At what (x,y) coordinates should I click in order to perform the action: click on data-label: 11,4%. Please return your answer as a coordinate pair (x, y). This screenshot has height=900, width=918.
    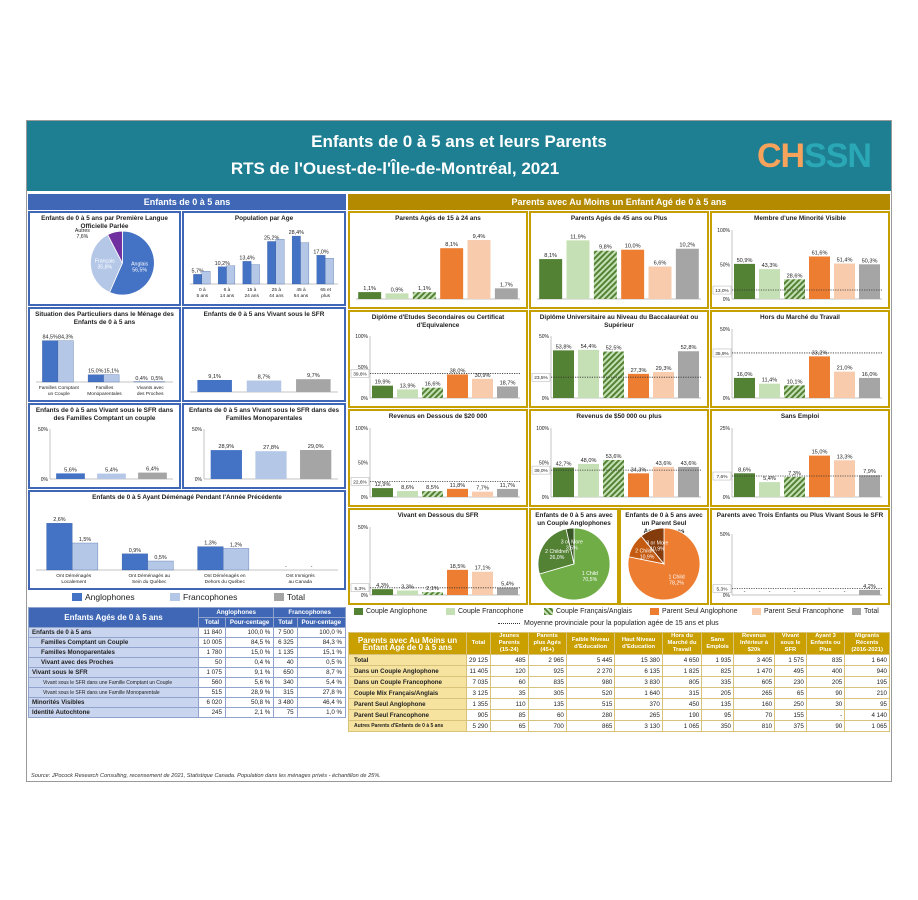
    Looking at the image, I should click on (769, 381).